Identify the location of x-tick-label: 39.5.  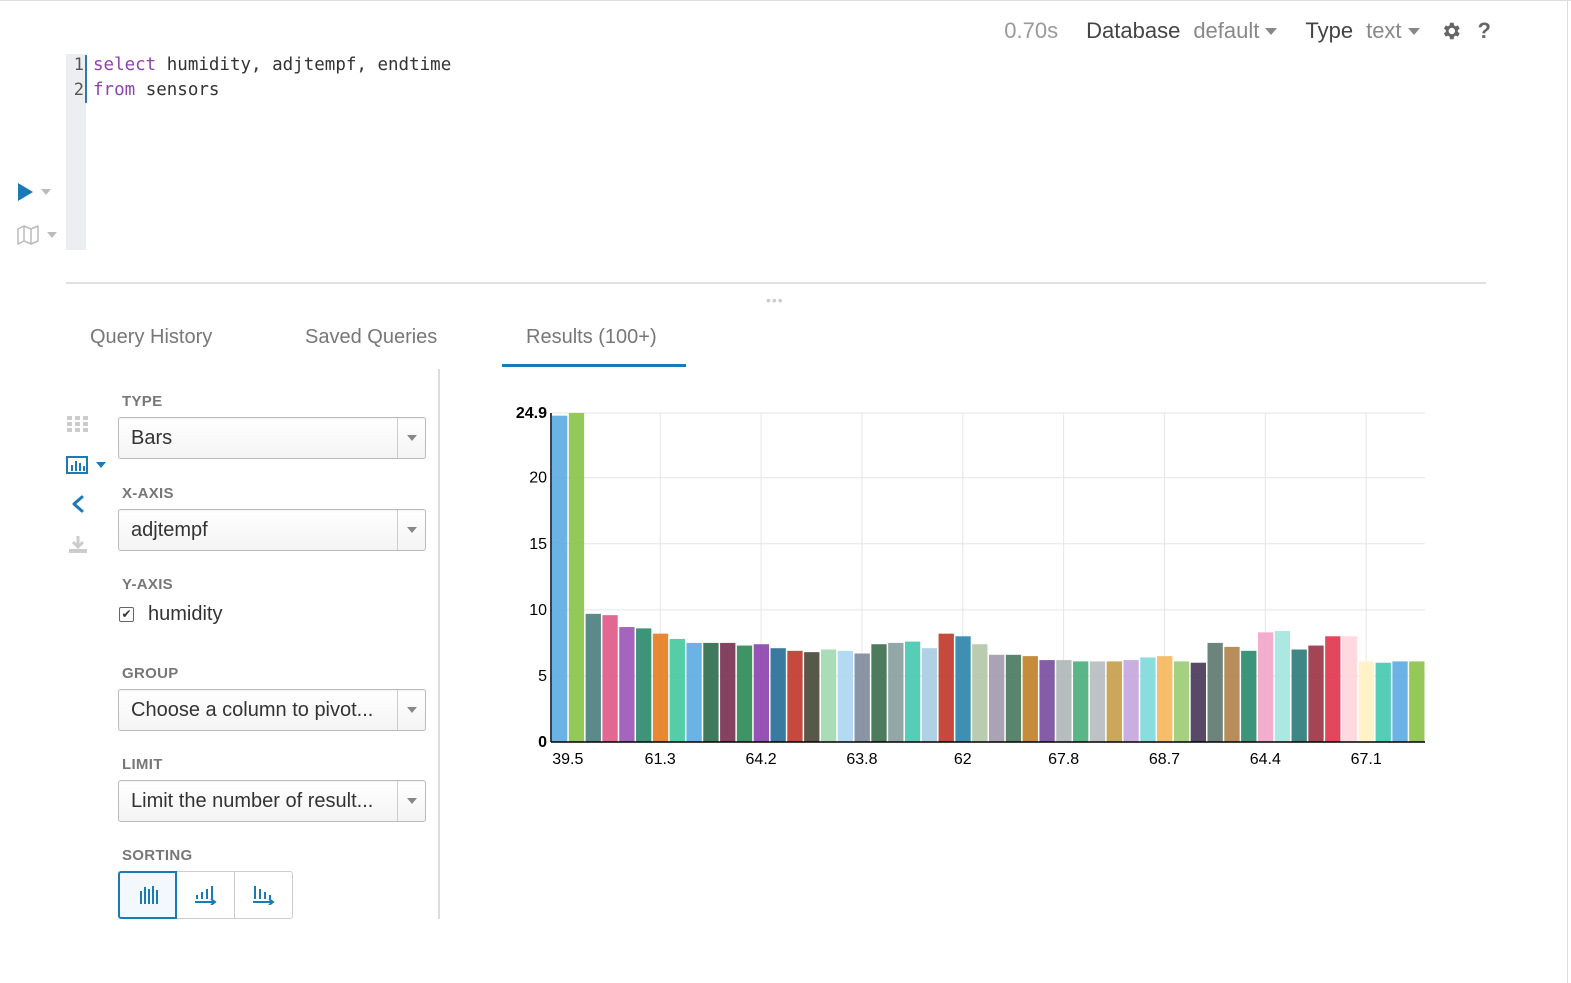
(567, 759).